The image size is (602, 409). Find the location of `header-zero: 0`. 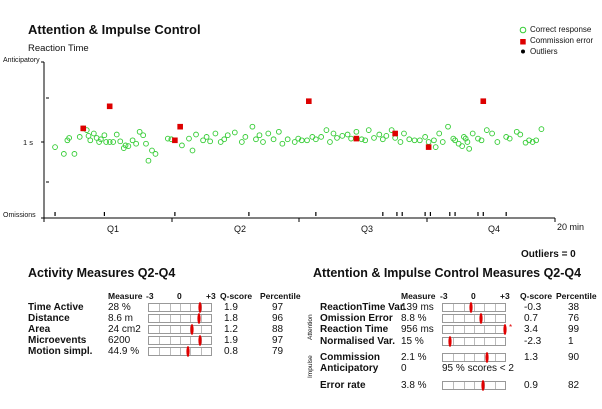

header-zero: 0 is located at coordinates (473, 296).